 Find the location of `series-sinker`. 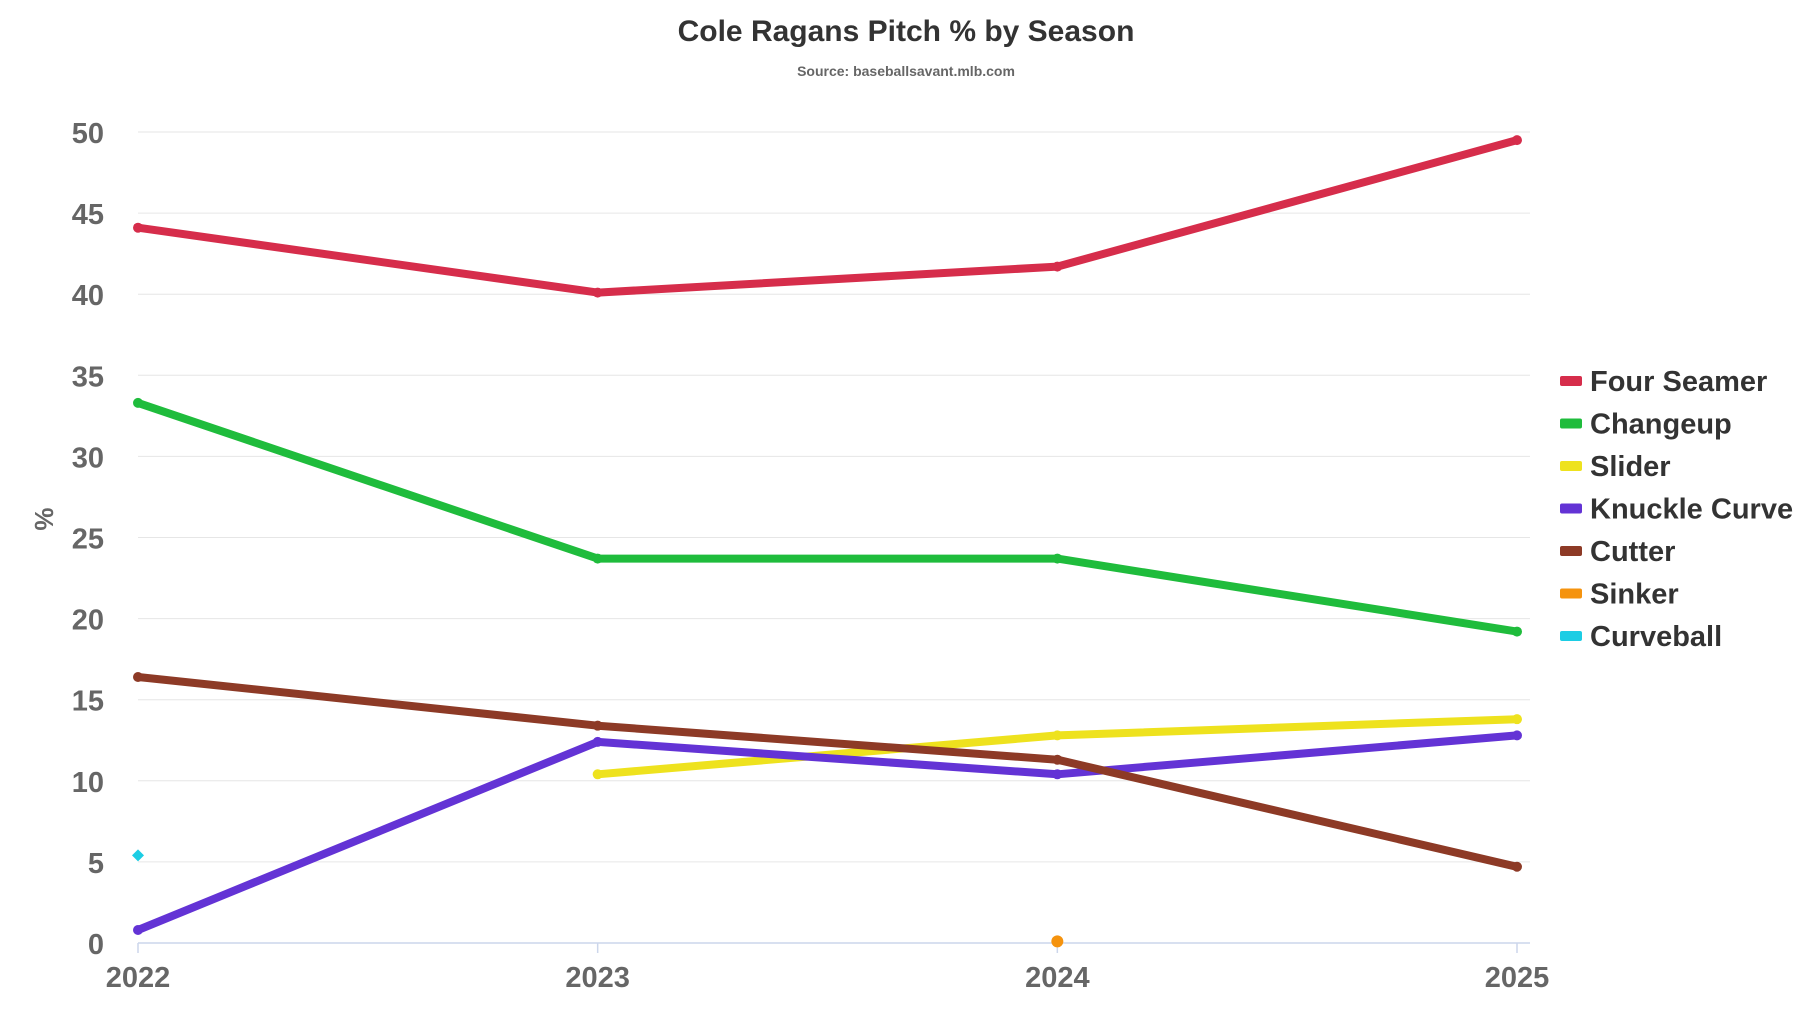

series-sinker is located at coordinates (1057, 941).